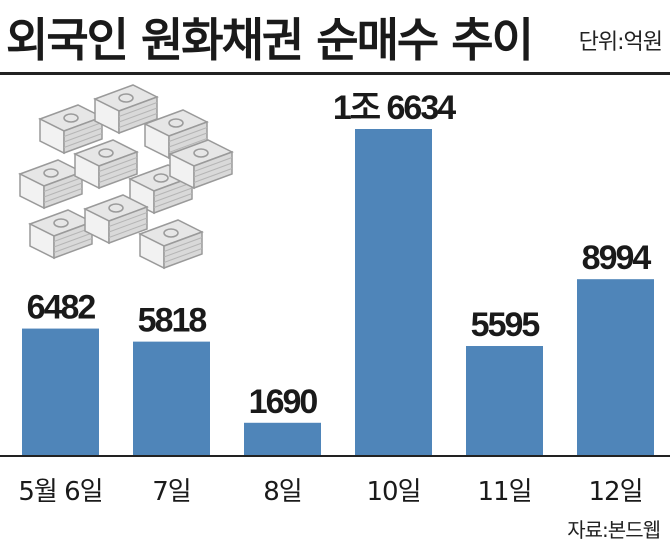 This screenshot has width=670, height=549. What do you see at coordinates (282, 492) in the screenshot?
I see `category-label-2: 8일` at bounding box center [282, 492].